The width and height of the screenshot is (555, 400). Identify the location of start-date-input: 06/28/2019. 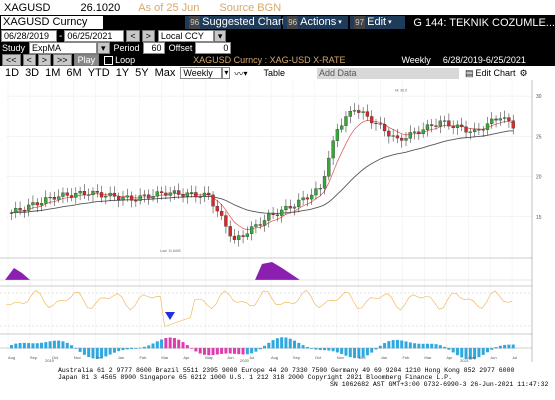
(29, 36).